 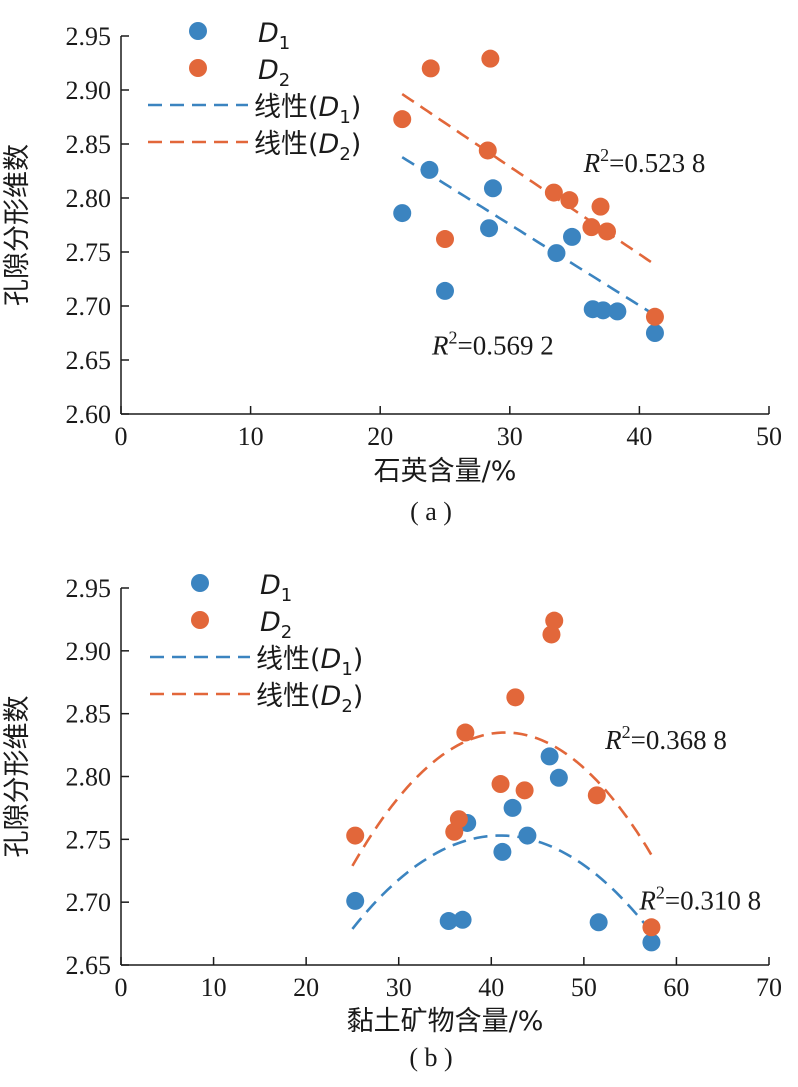 I want to click on legend-marker-d2, so click(x=200, y=620).